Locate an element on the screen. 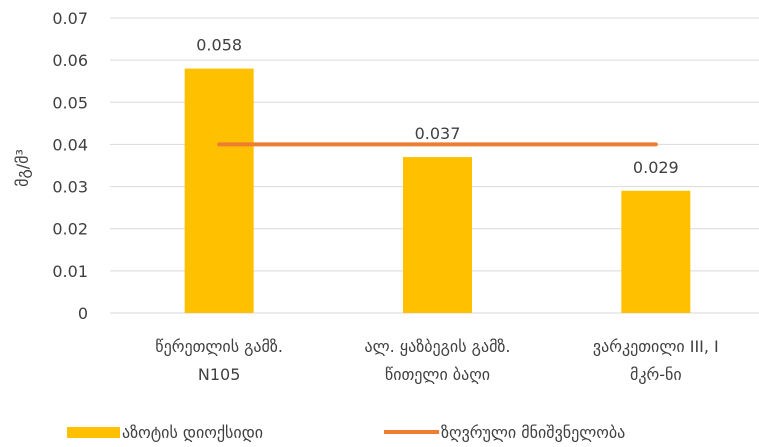 This screenshot has height=447, width=759. y-tick-label: 0.02 is located at coordinates (70, 229).